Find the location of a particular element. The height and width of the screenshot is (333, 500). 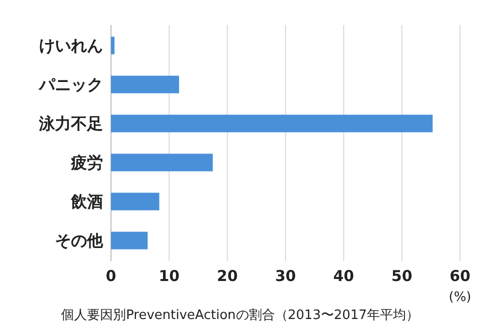

y-tick-label: 泳力不足 is located at coordinates (70, 124).